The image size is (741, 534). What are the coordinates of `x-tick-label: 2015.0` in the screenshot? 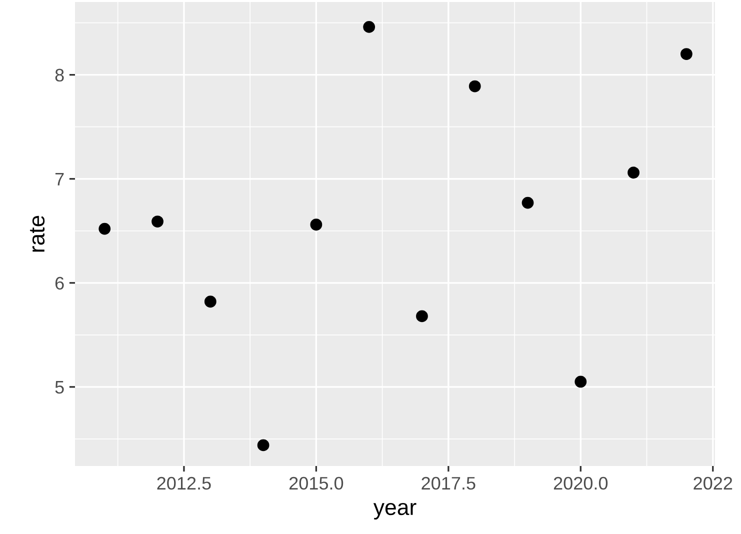 It's located at (316, 483).